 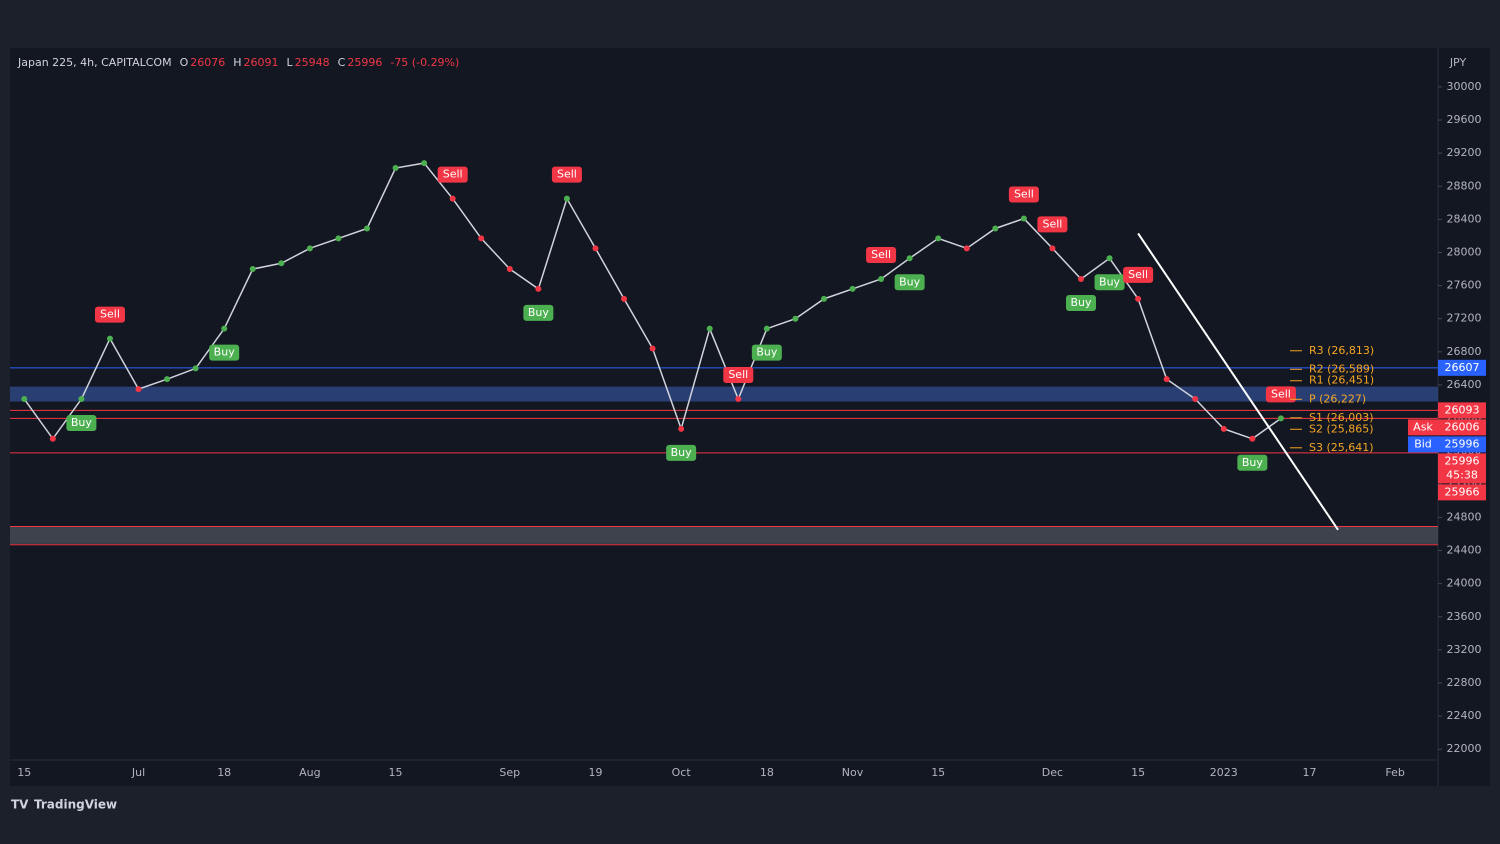 What do you see at coordinates (1341, 380) in the screenshot?
I see `pivot-label: R1 (26,451)` at bounding box center [1341, 380].